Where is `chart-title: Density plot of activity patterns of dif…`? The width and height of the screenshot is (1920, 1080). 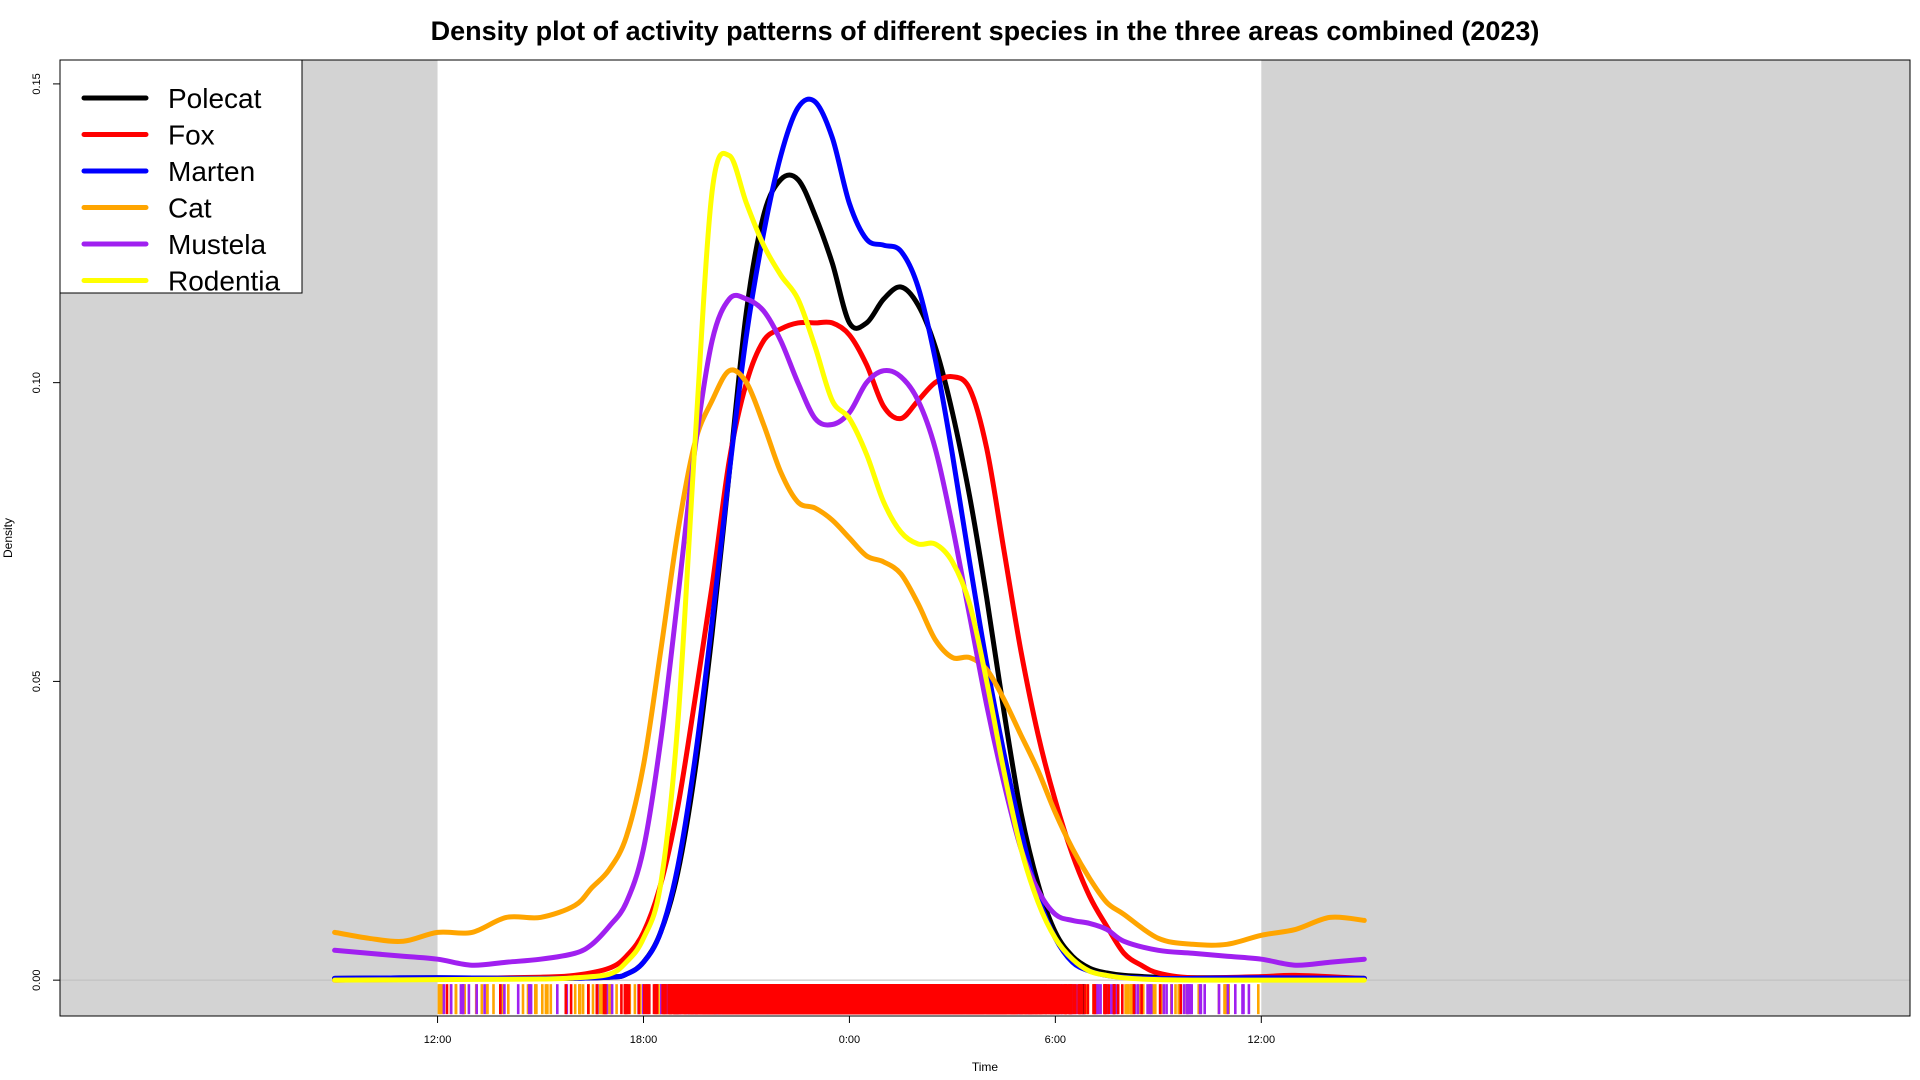 chart-title: Density plot of activity patterns of dif… is located at coordinates (985, 31).